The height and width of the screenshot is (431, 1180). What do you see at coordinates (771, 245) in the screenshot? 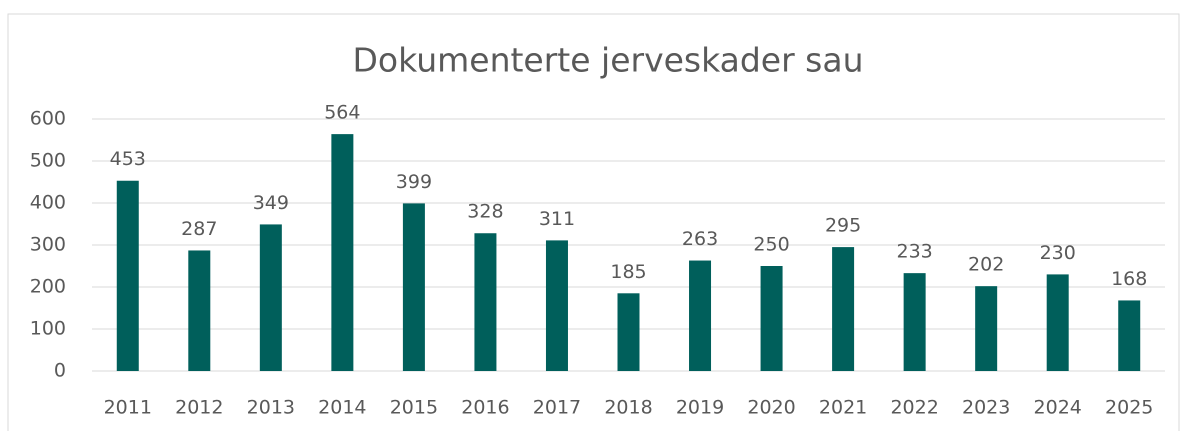
I see `data-label: 250` at bounding box center [771, 245].